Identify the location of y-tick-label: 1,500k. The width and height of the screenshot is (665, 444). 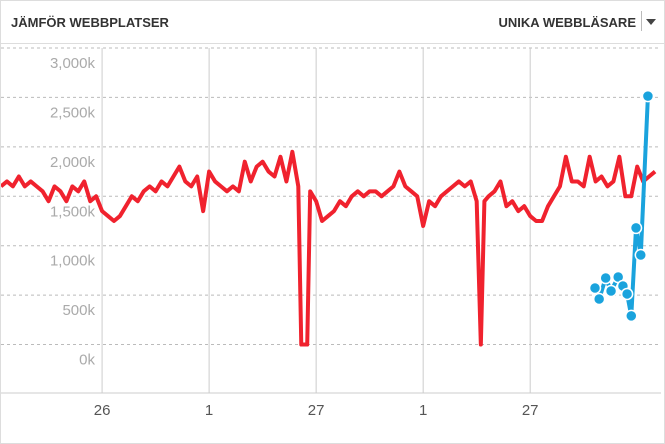
(73, 211).